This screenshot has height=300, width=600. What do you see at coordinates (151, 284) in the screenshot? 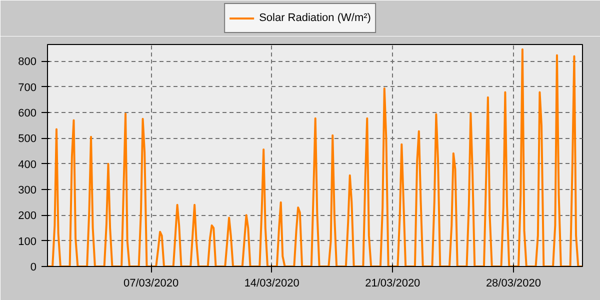
I see `x-tick-label: 07/03/2020` at bounding box center [151, 284].